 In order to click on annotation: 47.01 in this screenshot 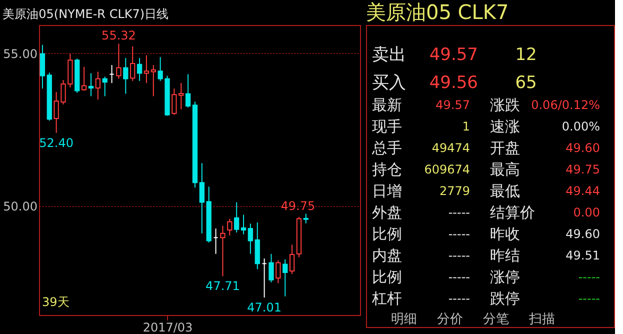, I will do `click(264, 307)`.